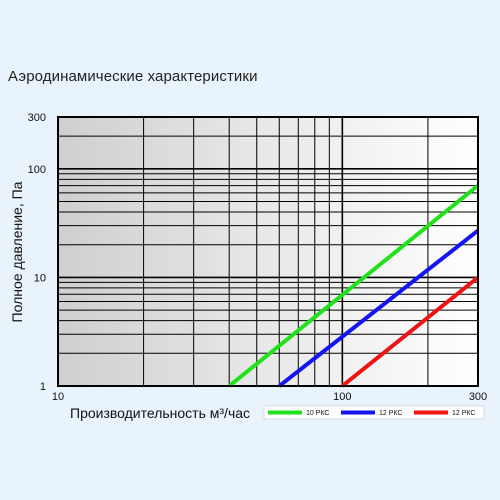 The height and width of the screenshot is (500, 500). Describe the element at coordinates (133, 76) in the screenshot. I see `page-title: Аэродинамические характеристики` at that location.